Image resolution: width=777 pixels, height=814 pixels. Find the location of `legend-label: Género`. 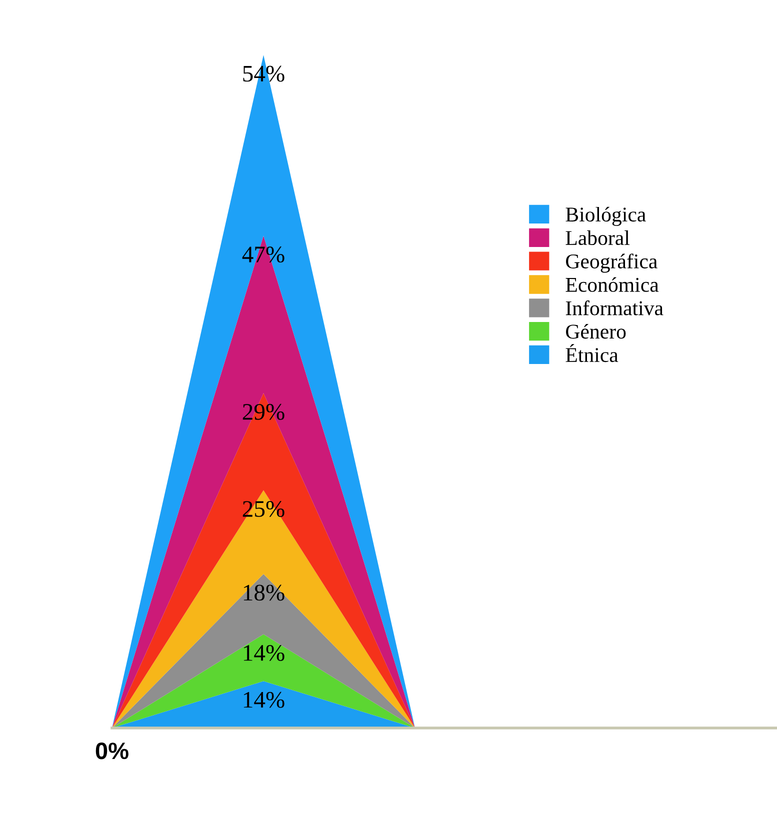

legend-label: Género is located at coordinates (596, 331).